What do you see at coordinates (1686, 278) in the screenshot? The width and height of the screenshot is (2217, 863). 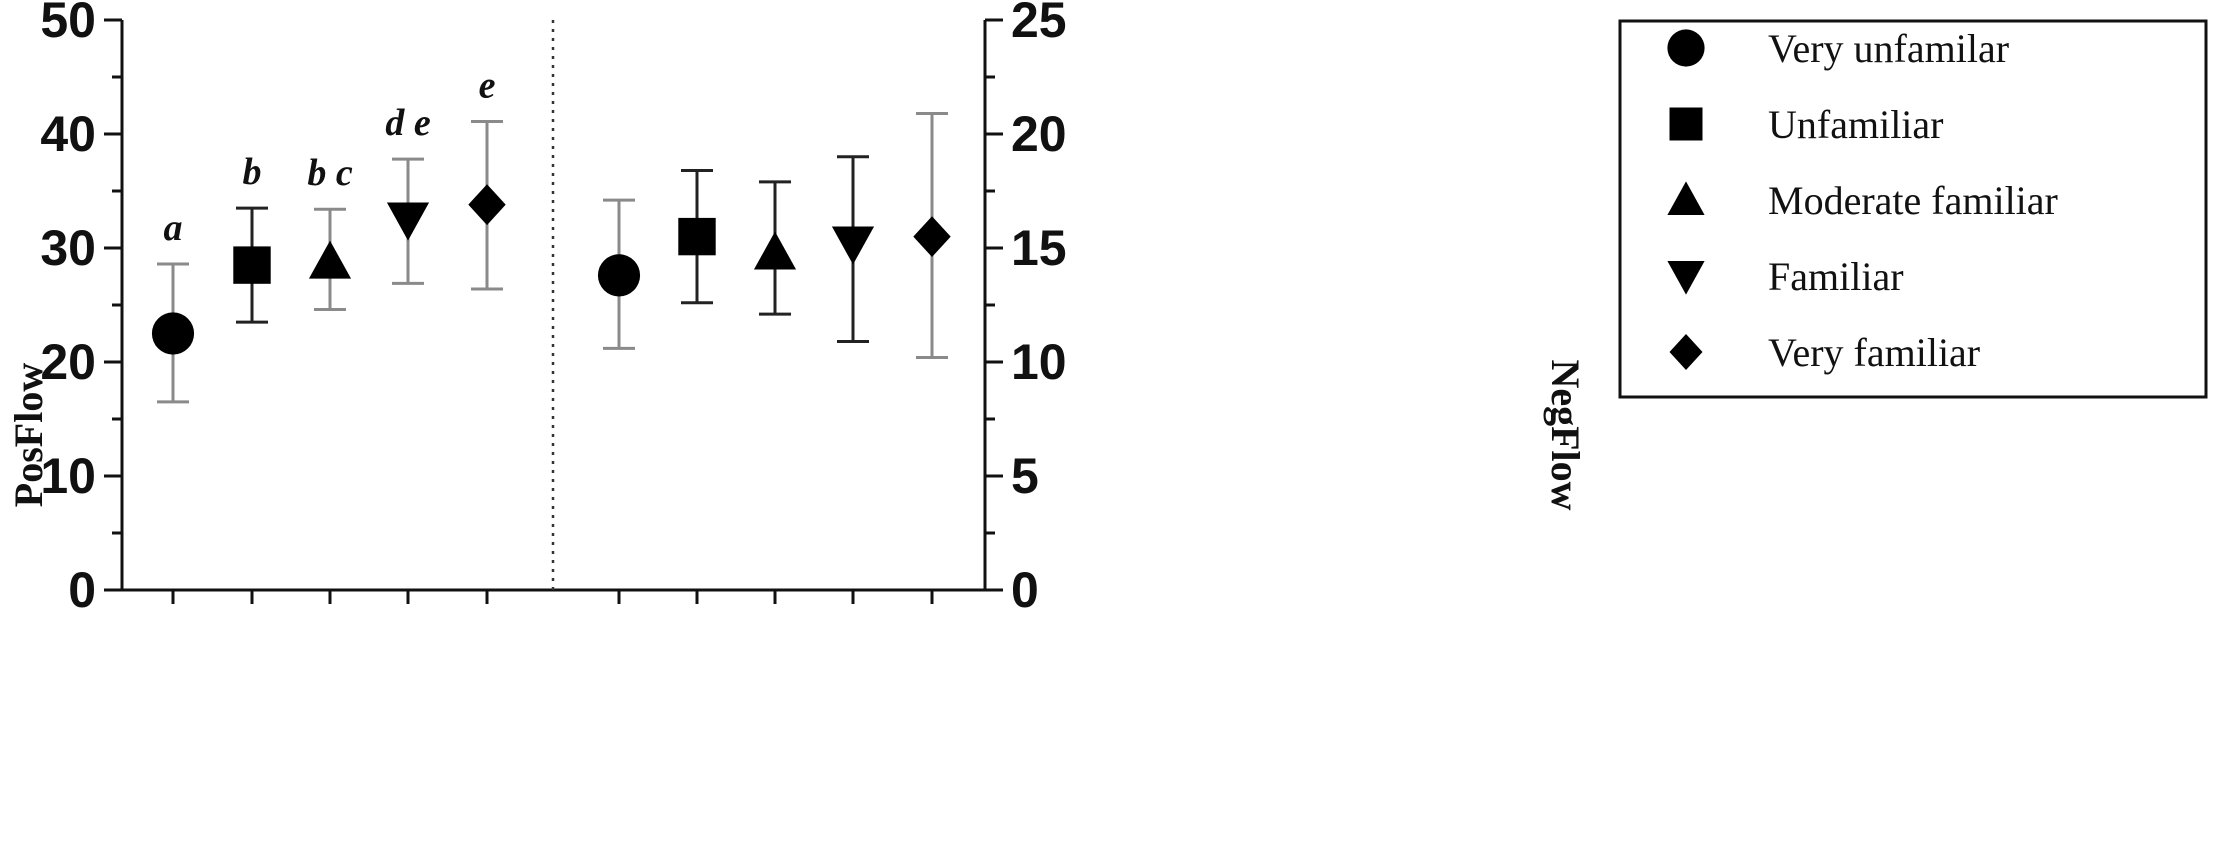 I see `legend-marker-triangle-down` at bounding box center [1686, 278].